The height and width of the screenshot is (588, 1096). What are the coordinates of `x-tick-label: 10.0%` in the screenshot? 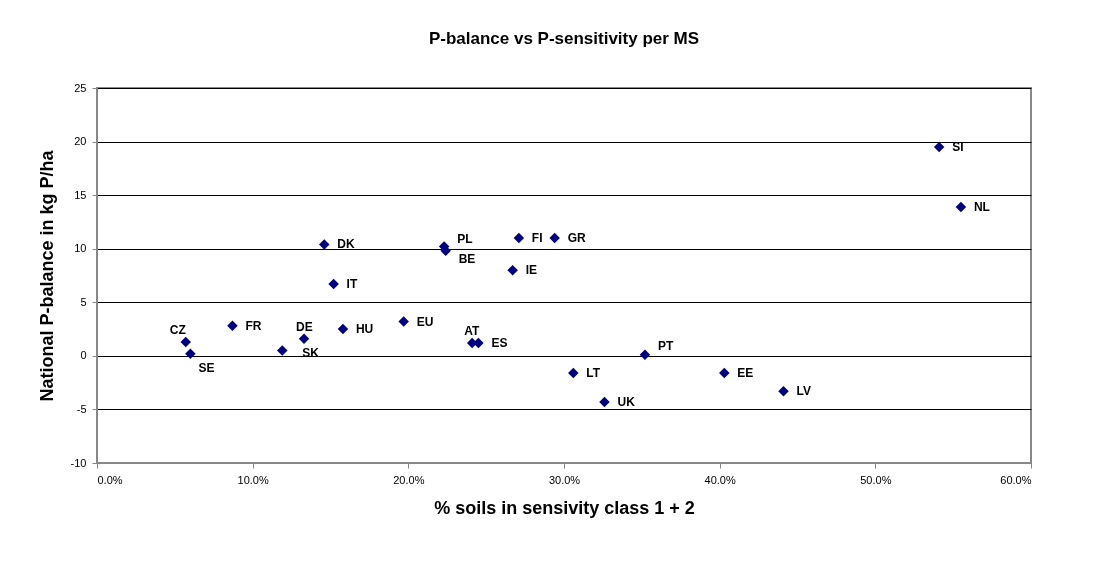 It's located at (253, 479).